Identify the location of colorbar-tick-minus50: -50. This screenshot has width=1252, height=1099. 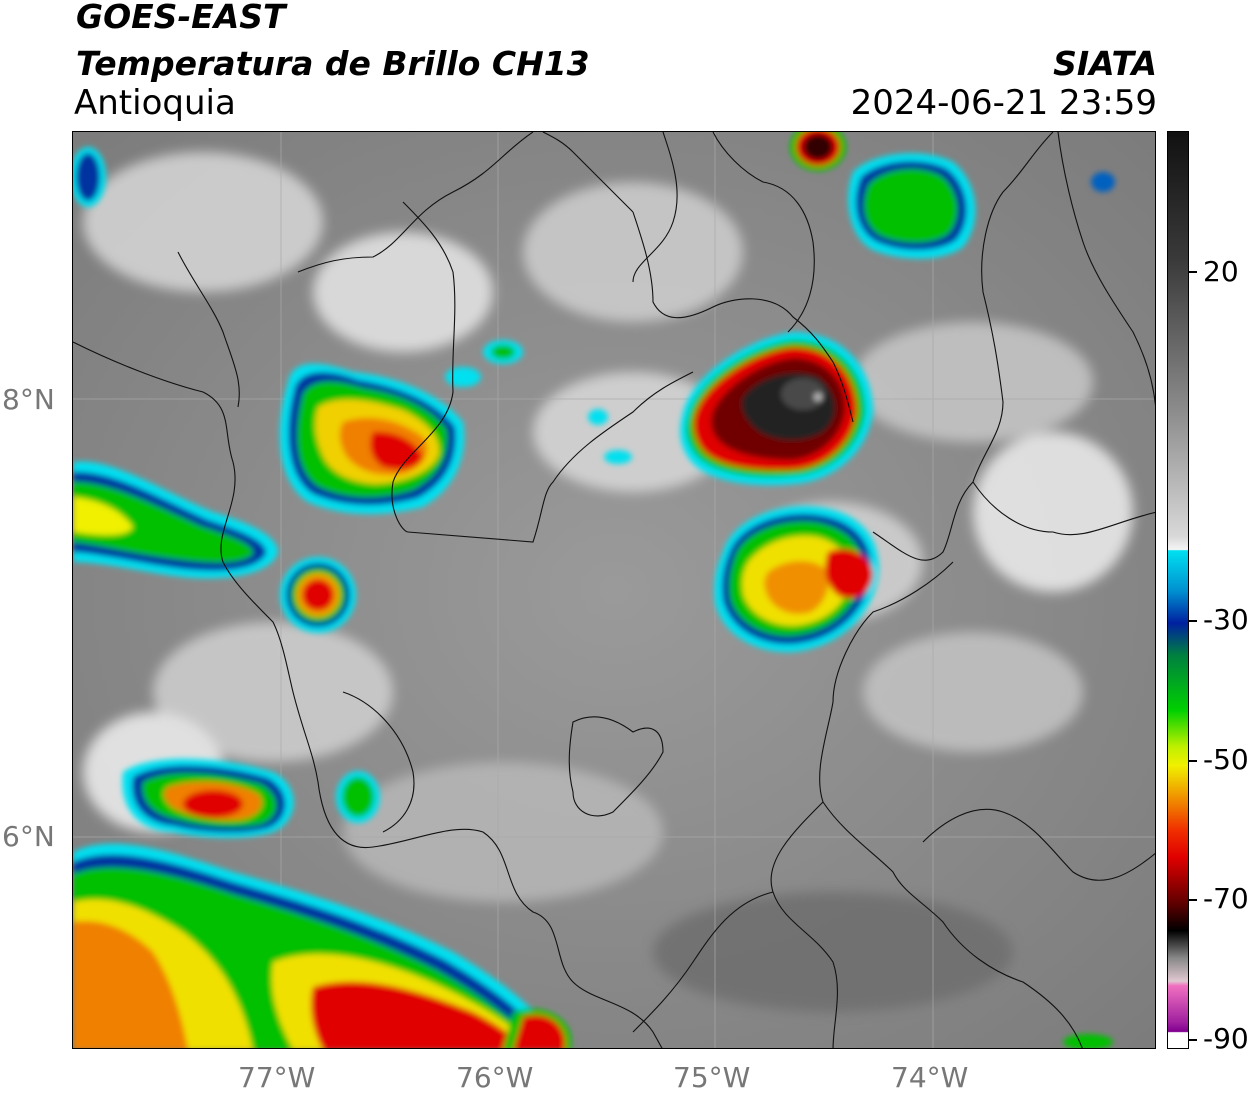
(1226, 759).